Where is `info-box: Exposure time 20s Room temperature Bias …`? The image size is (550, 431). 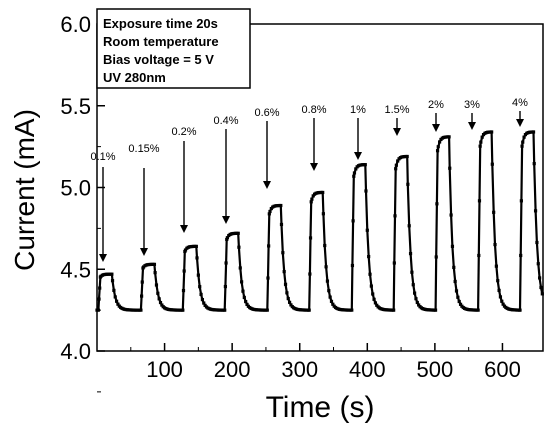 info-box: Exposure time 20s Room temperature Bias … is located at coordinates (173, 48).